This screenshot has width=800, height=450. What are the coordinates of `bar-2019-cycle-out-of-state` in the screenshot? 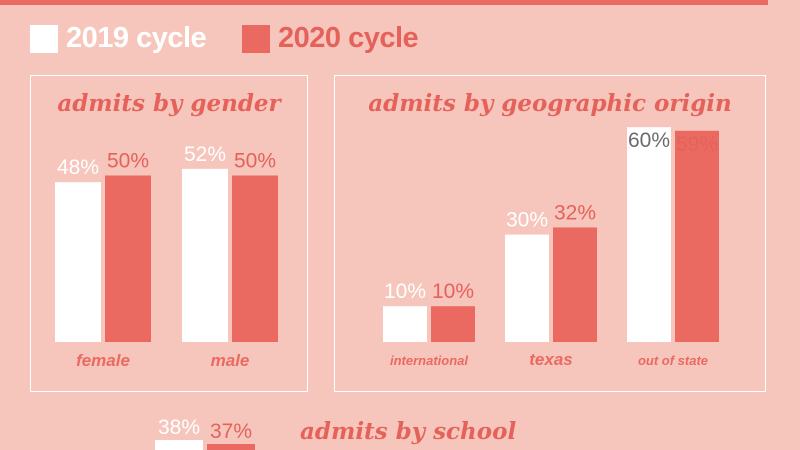 It's located at (649, 234).